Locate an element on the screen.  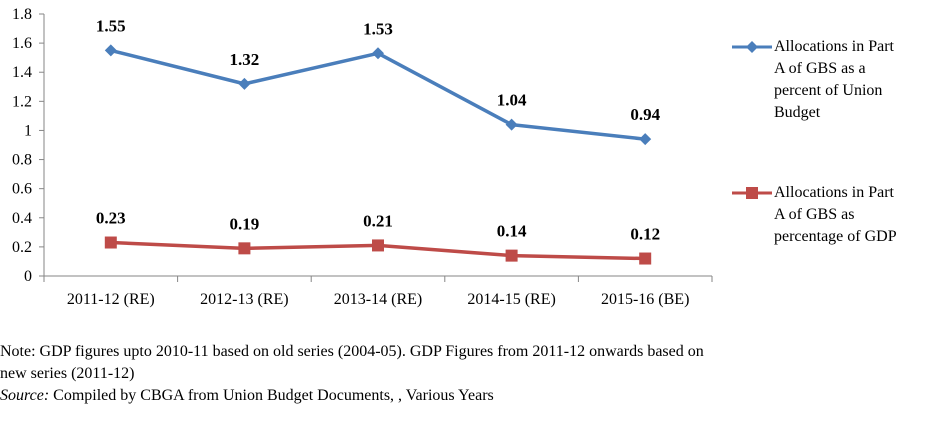
x-tick-label: 2013-14 (RE) is located at coordinates (378, 299).